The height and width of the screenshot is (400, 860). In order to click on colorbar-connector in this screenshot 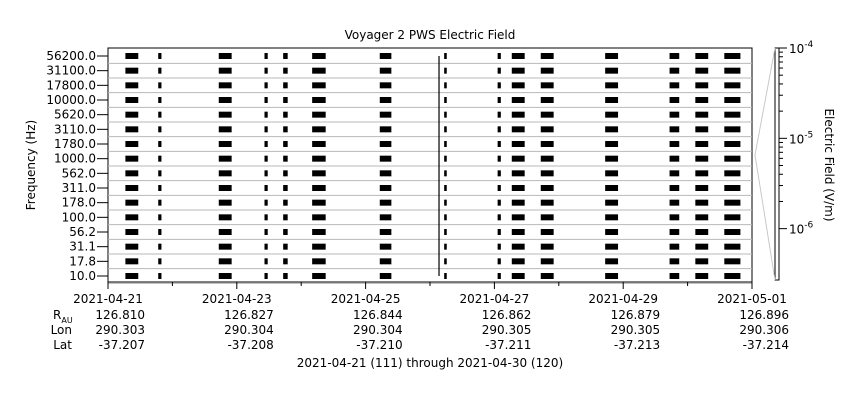, I will do `click(765, 164)`.